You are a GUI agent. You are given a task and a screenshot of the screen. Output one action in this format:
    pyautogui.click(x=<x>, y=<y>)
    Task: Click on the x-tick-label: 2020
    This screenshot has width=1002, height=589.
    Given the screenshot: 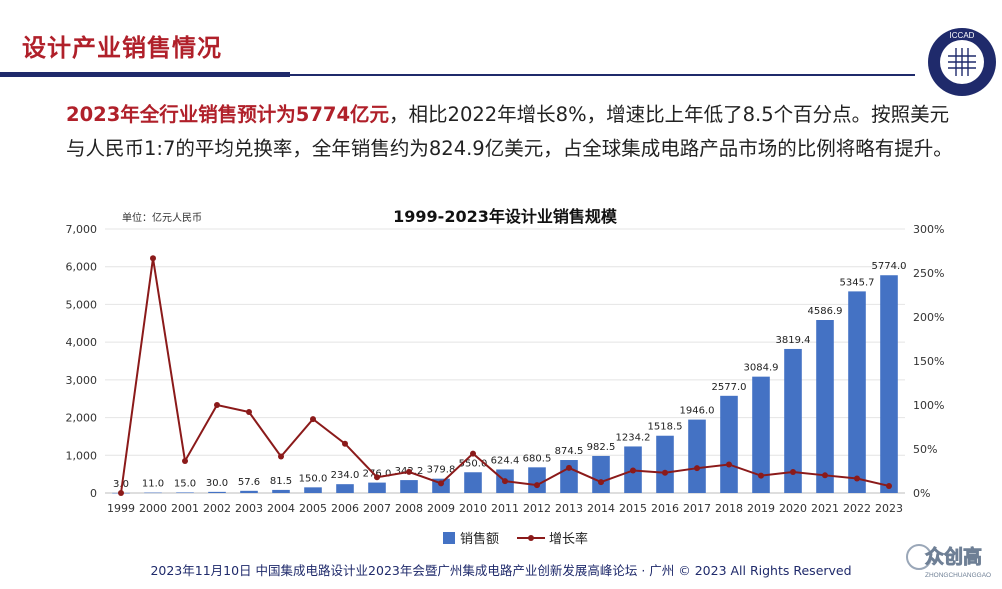 What is the action you would take?
    pyautogui.click(x=793, y=508)
    